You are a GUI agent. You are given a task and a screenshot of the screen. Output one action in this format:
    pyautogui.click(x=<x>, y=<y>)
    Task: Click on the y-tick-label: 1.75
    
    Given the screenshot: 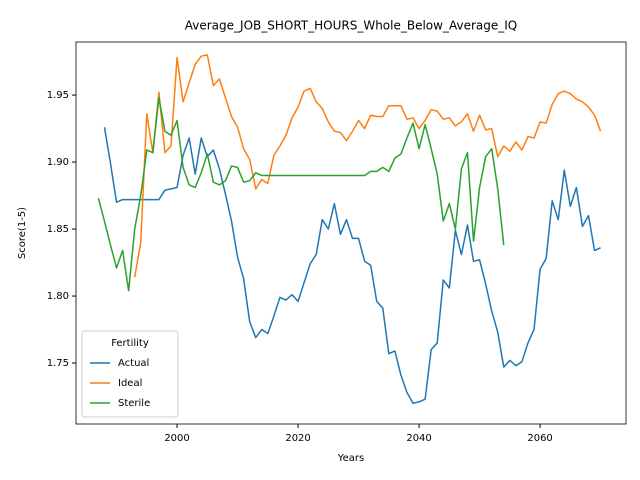 What is the action you would take?
    pyautogui.click(x=58, y=363)
    